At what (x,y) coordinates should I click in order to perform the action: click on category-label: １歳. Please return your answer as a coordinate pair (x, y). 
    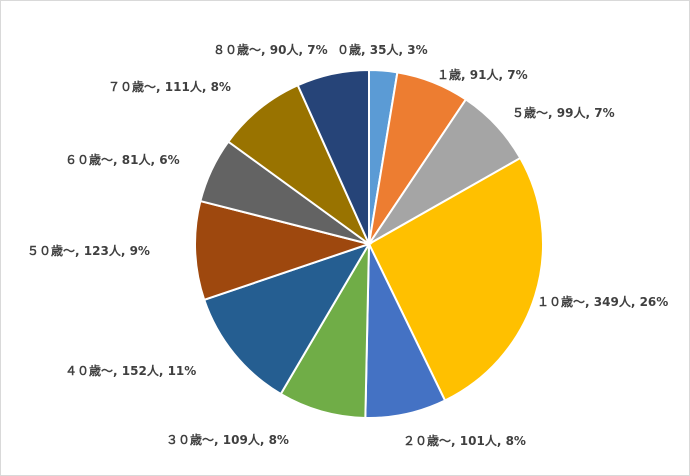
    Looking at the image, I should click on (449, 74).